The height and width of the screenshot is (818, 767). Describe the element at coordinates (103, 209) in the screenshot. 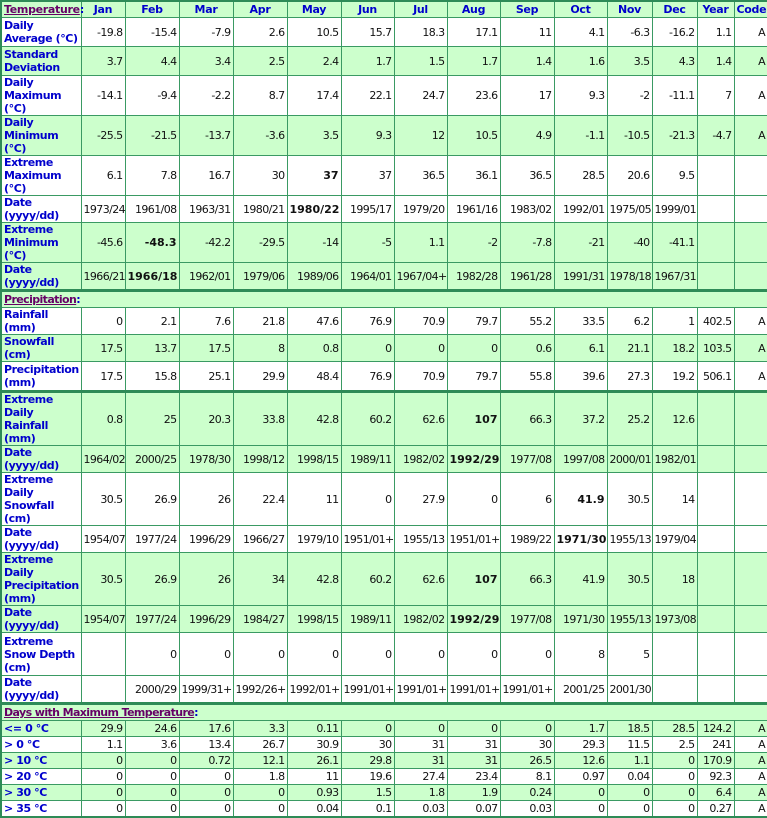

I see `data-cell: 1973/24` at that location.